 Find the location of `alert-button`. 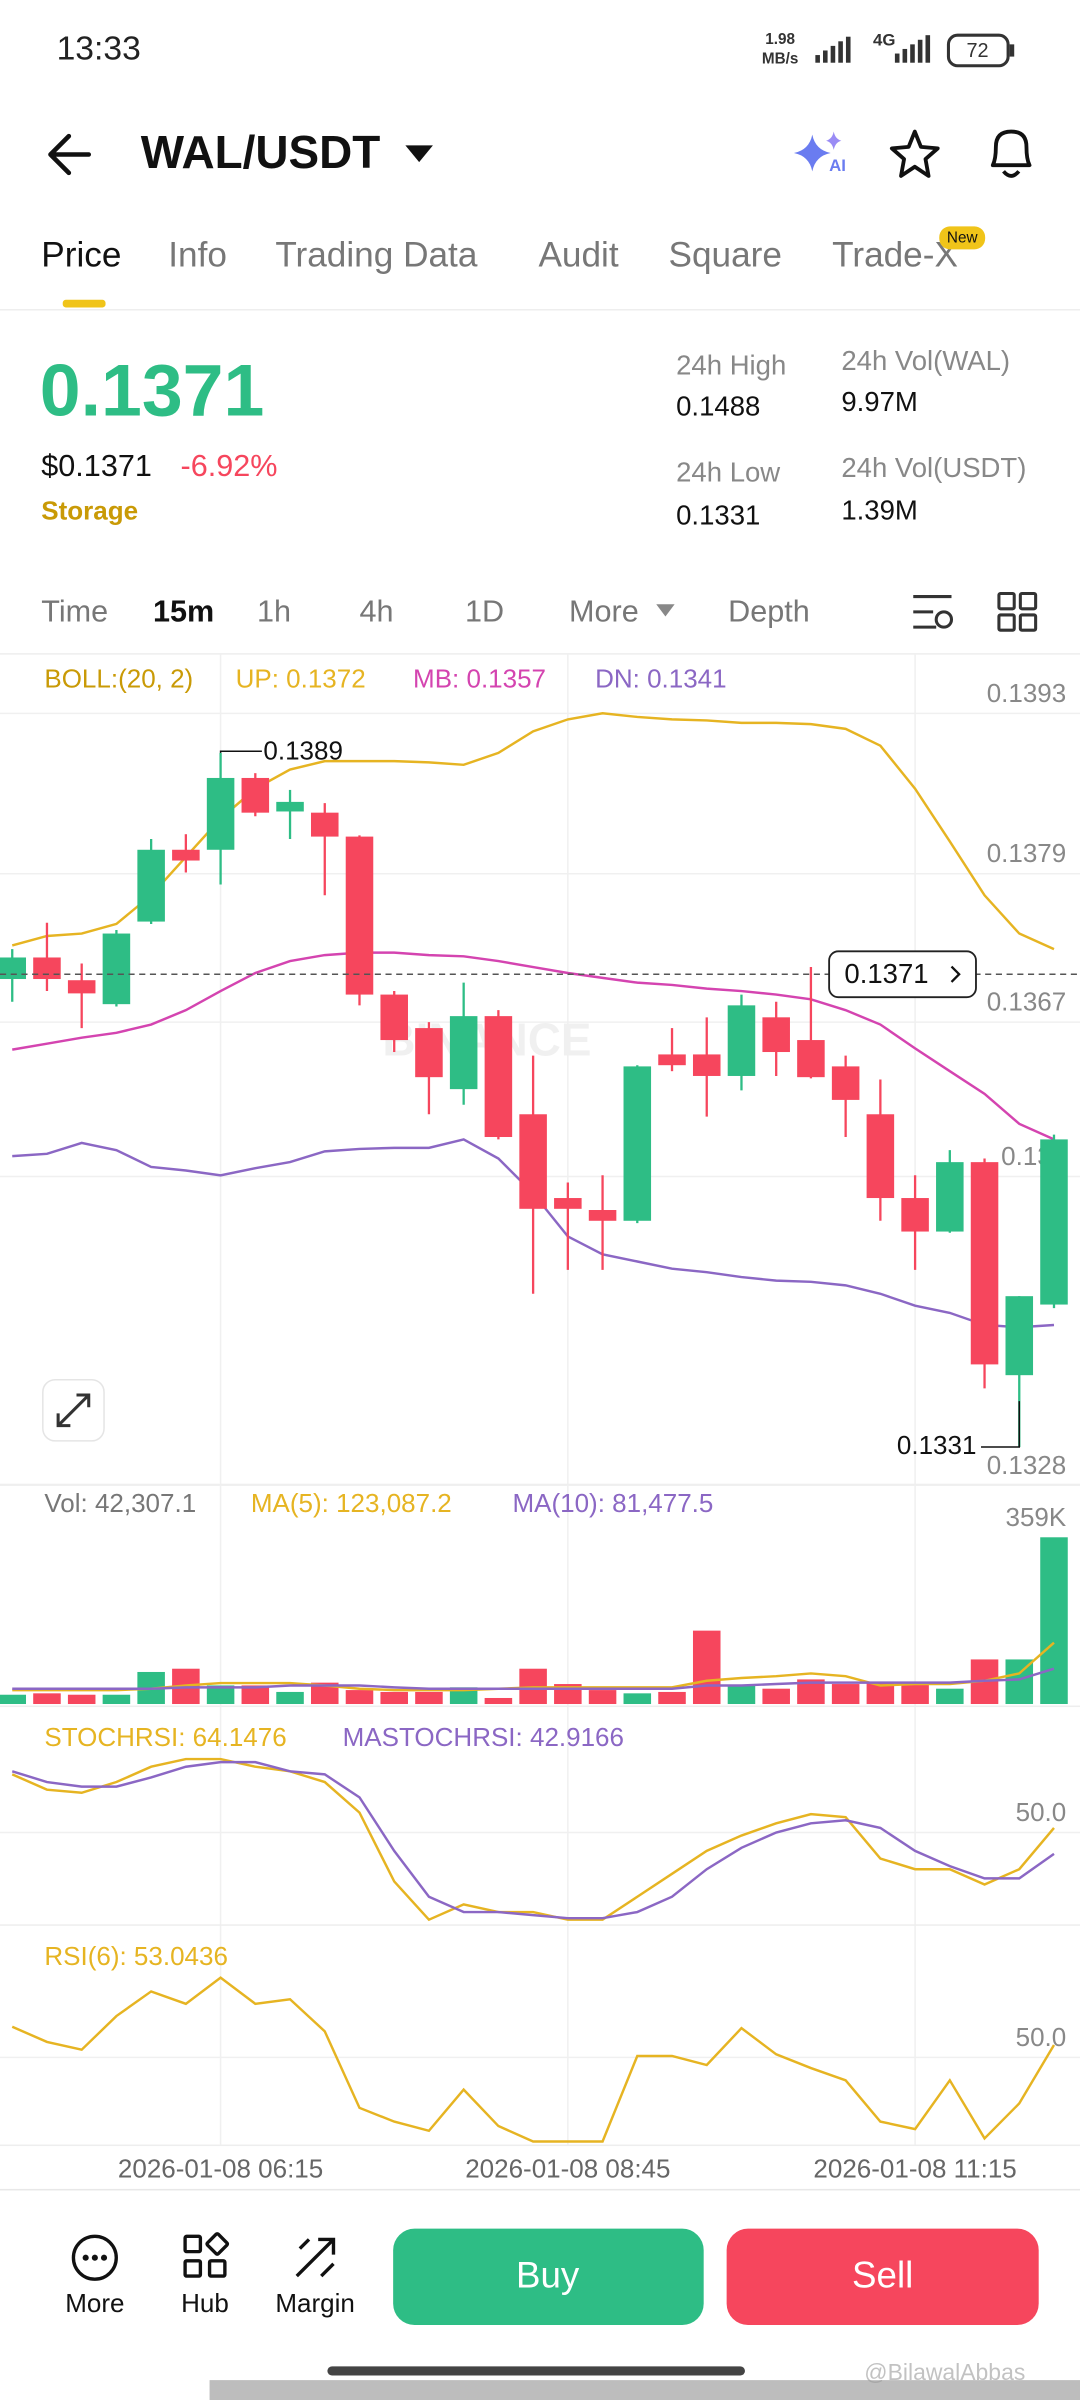

alert-button is located at coordinates (1011, 153).